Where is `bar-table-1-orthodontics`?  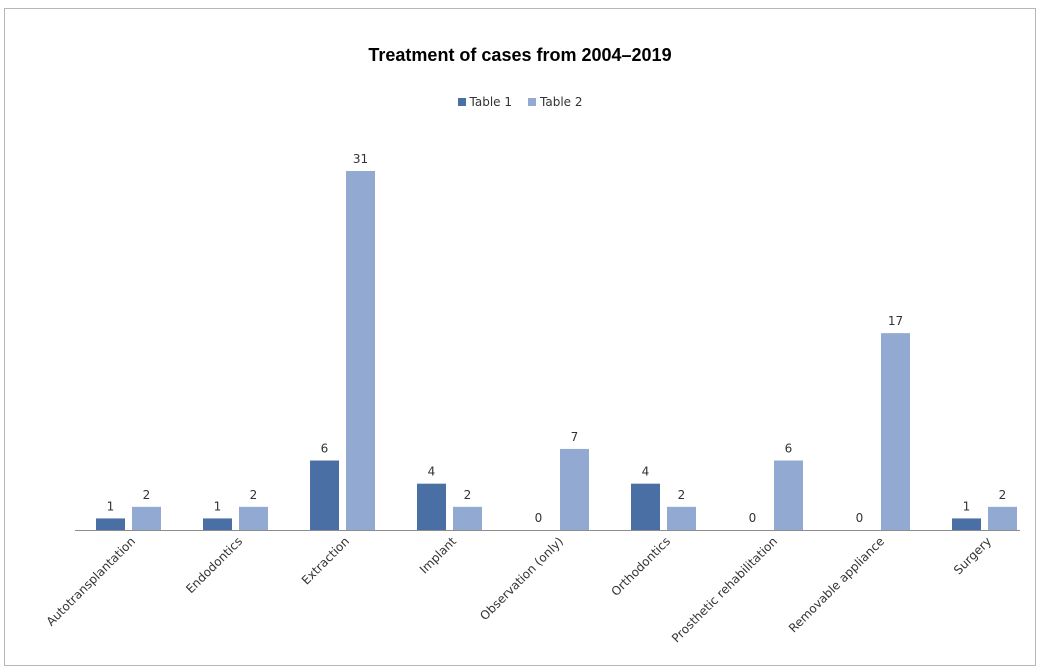 bar-table-1-orthodontics is located at coordinates (645, 506).